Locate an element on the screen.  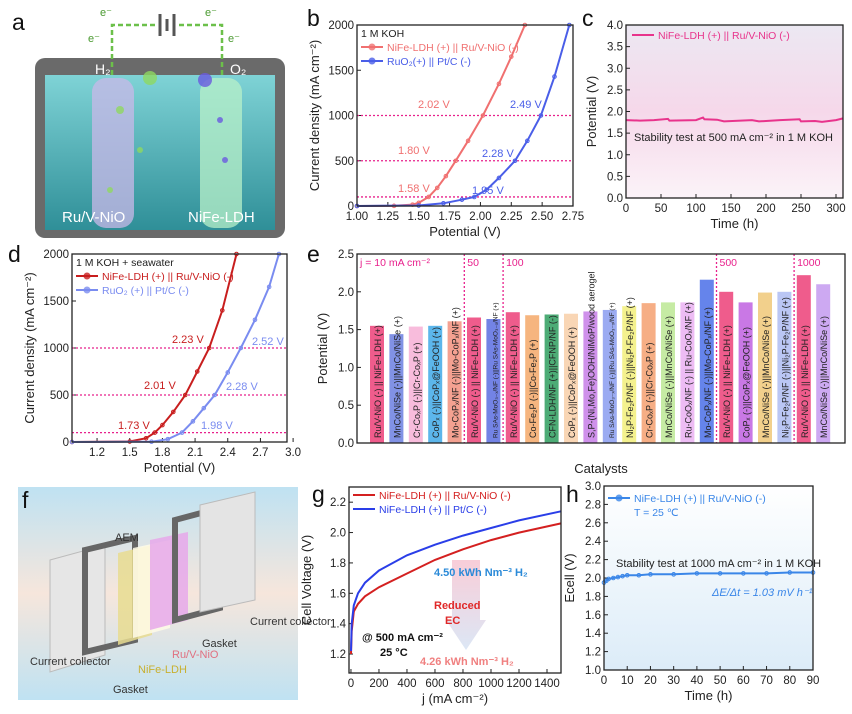
x-tick-label: 1.00 is located at coordinates (357, 217).